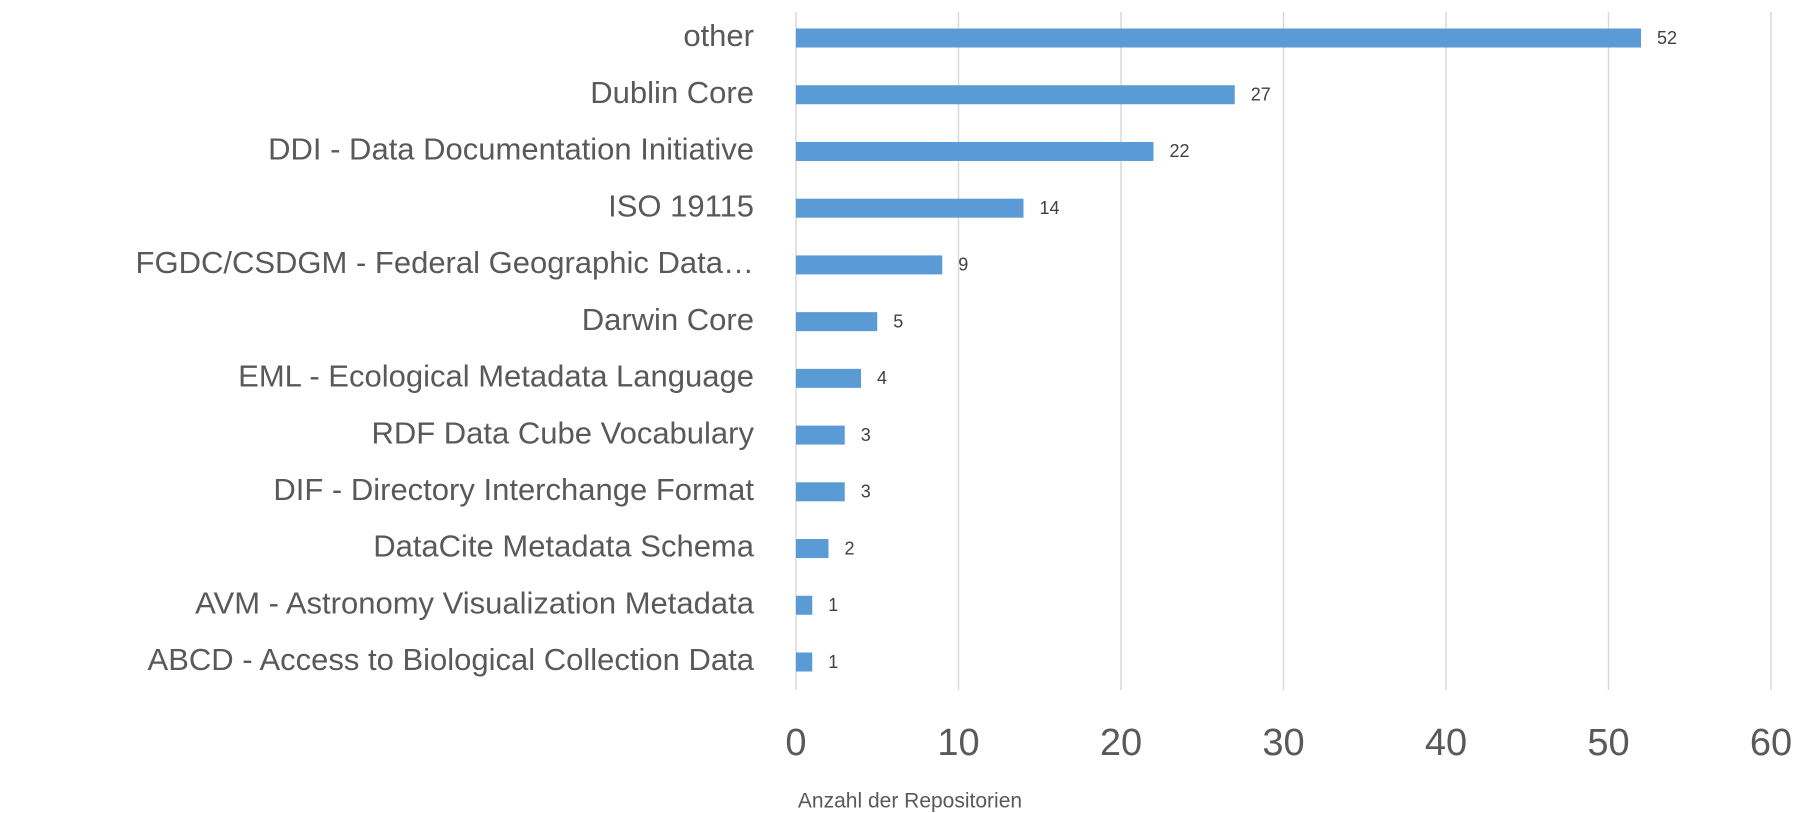  I want to click on x-tick-label: 50, so click(1608, 743).